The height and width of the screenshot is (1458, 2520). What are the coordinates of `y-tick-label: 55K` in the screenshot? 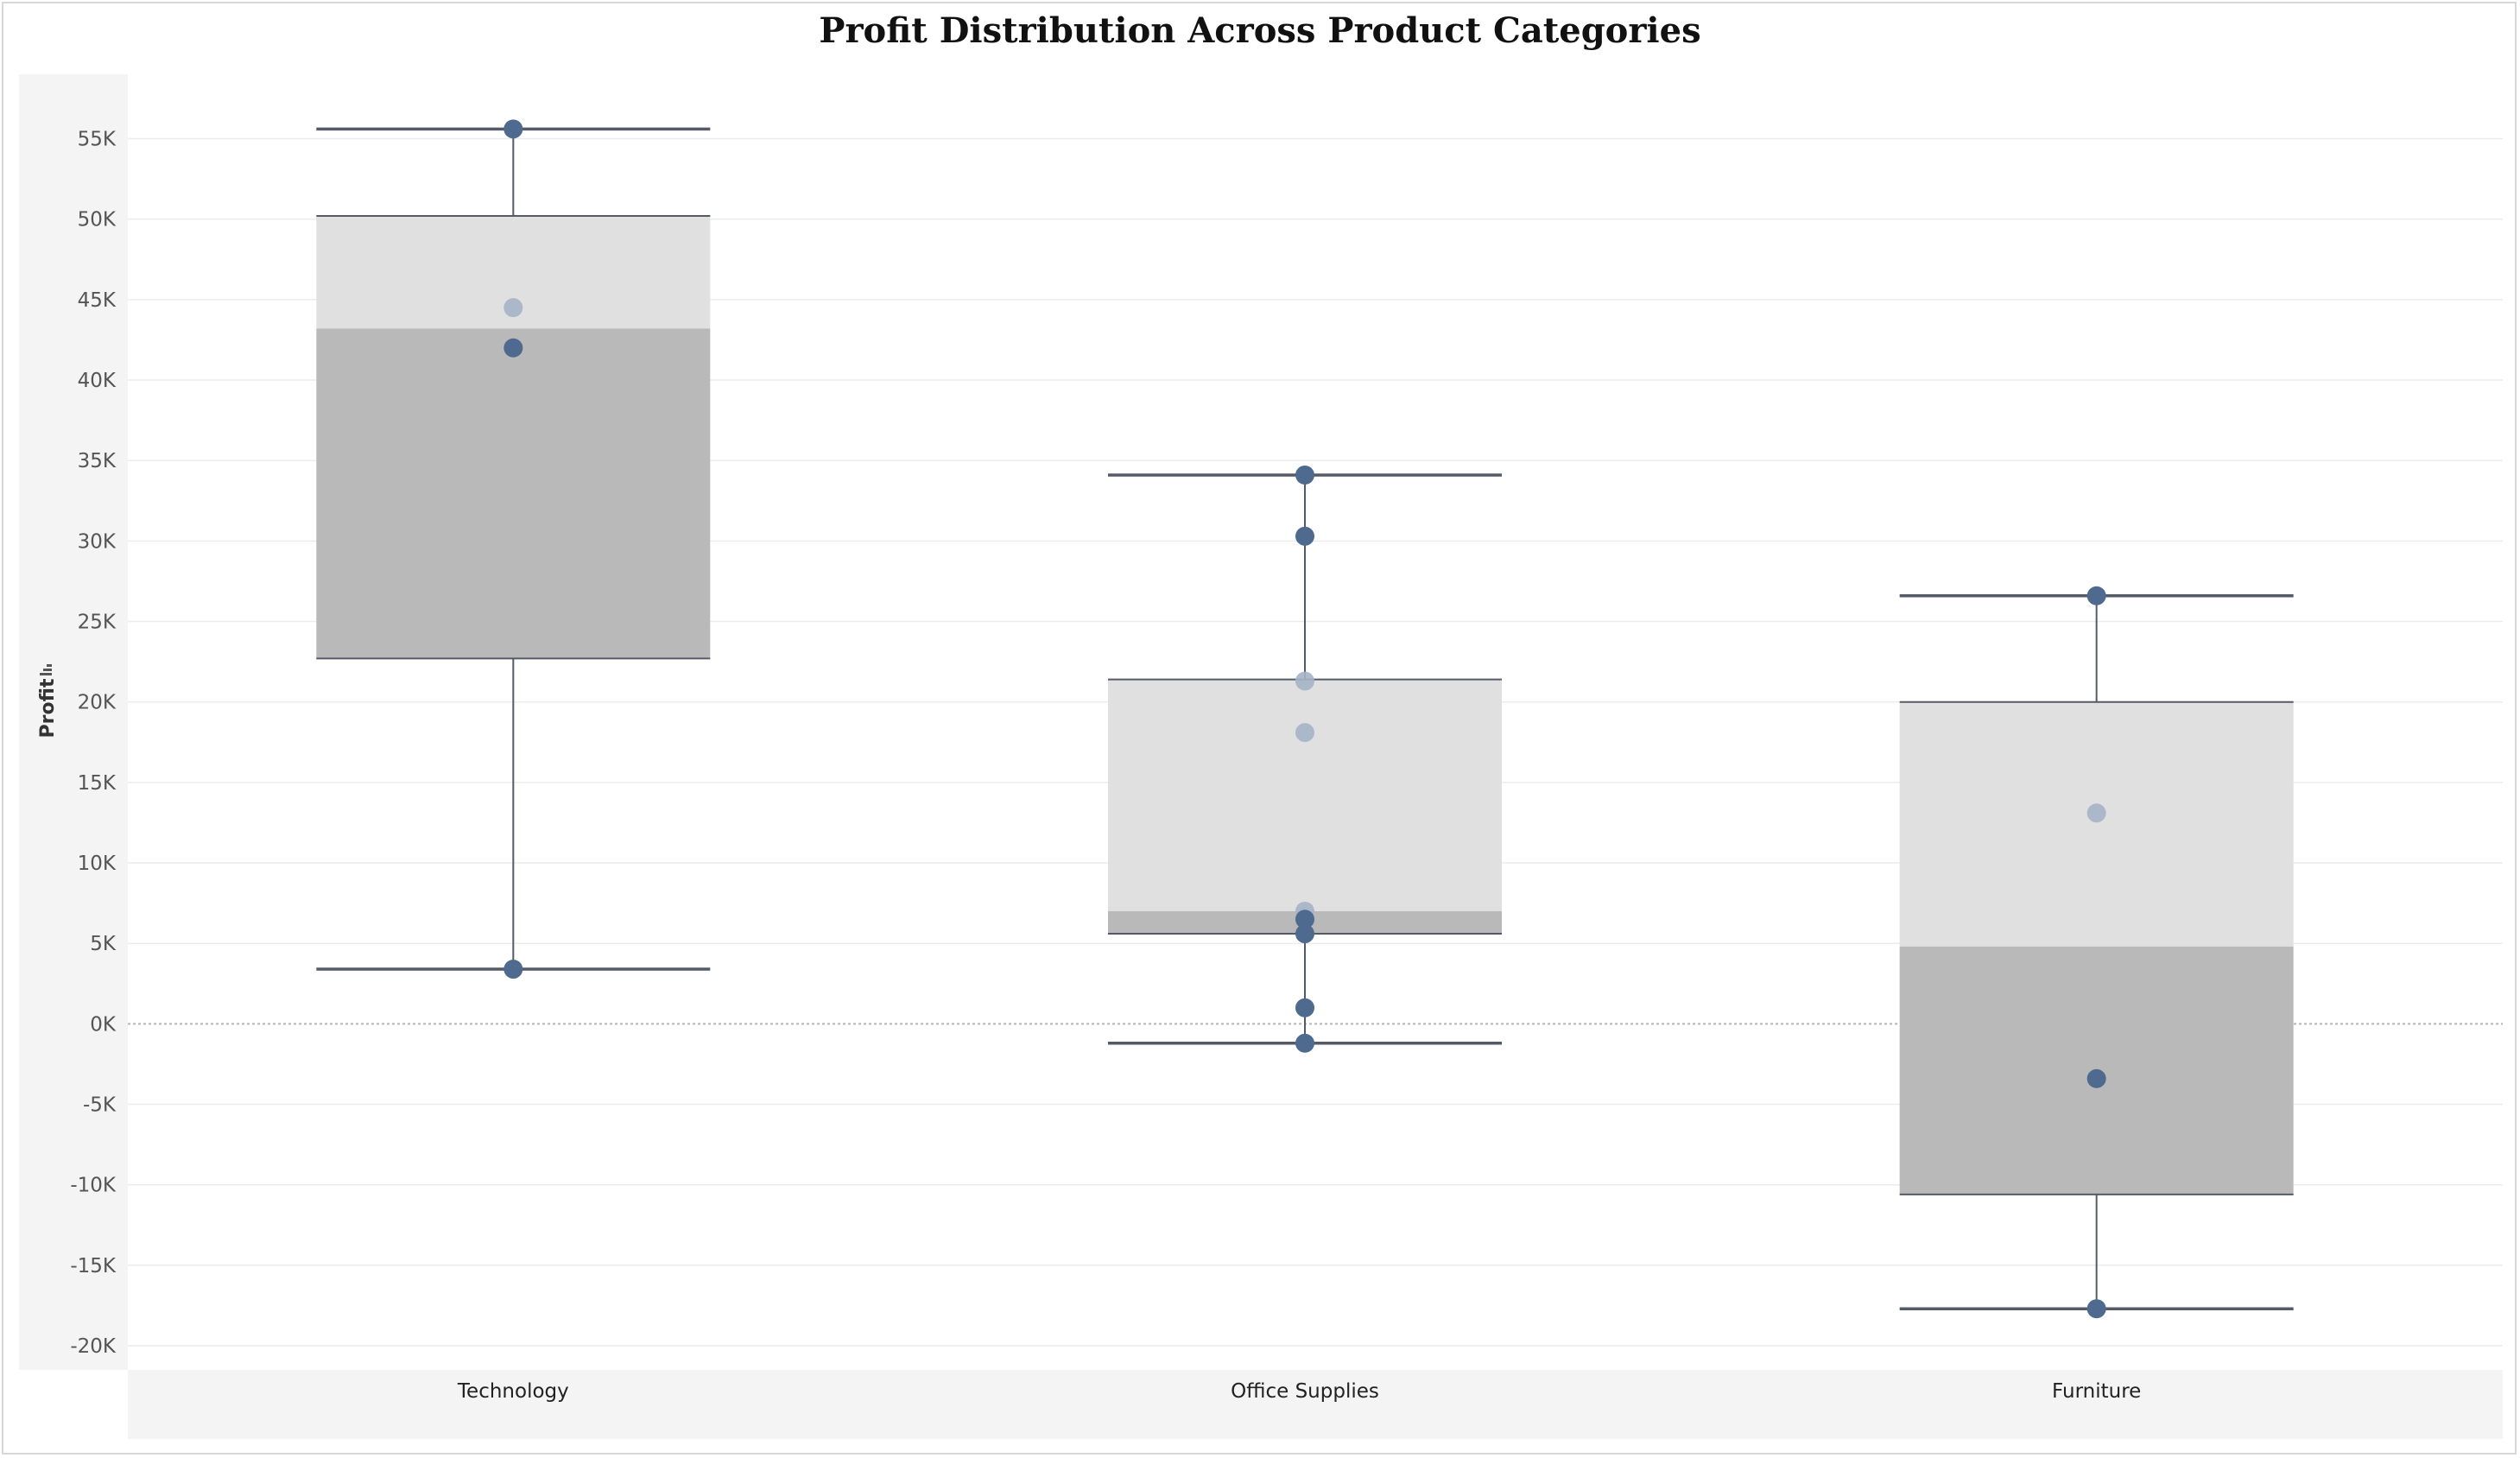 It's located at (97, 140).